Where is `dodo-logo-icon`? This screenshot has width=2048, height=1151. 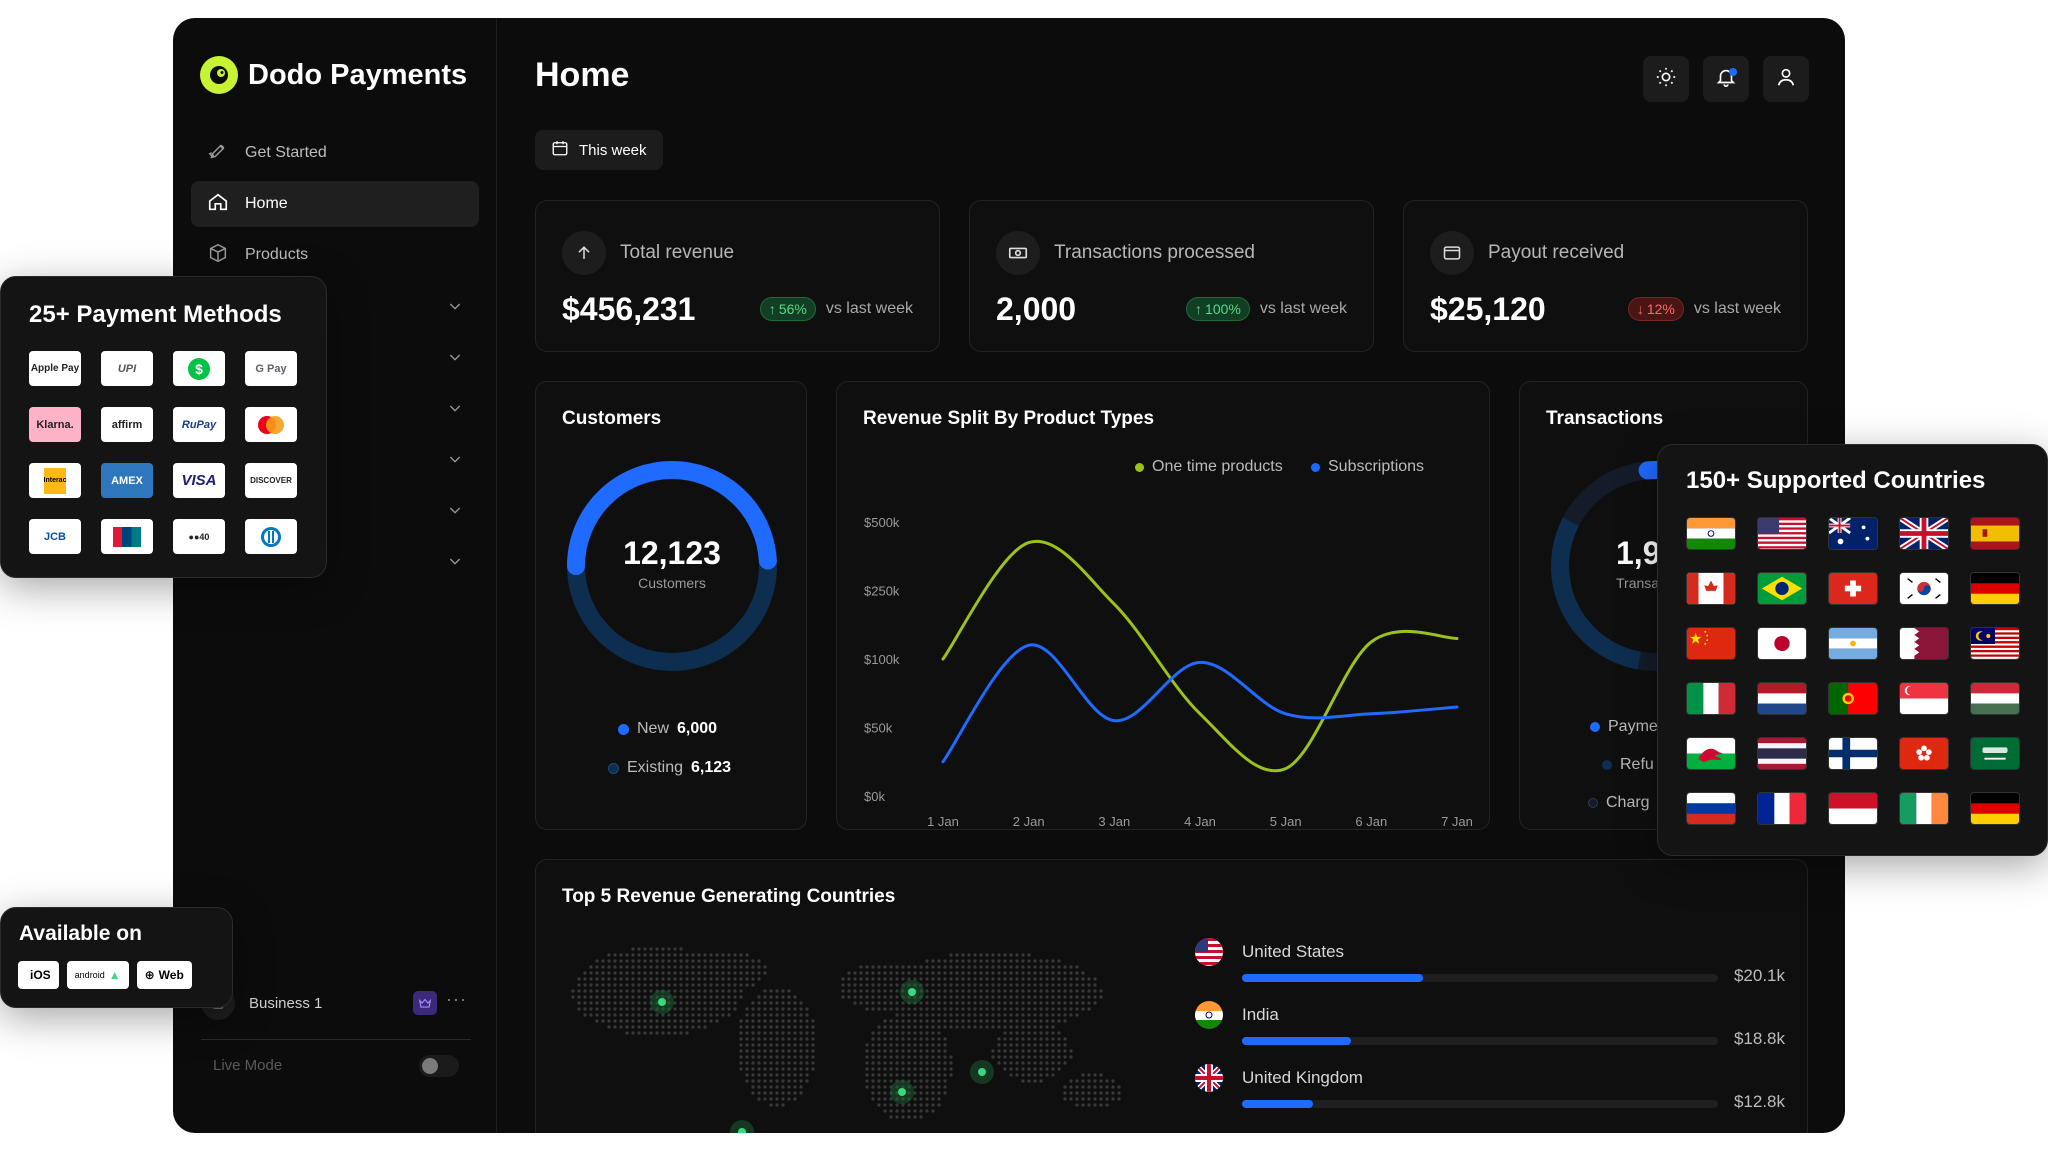 dodo-logo-icon is located at coordinates (219, 75).